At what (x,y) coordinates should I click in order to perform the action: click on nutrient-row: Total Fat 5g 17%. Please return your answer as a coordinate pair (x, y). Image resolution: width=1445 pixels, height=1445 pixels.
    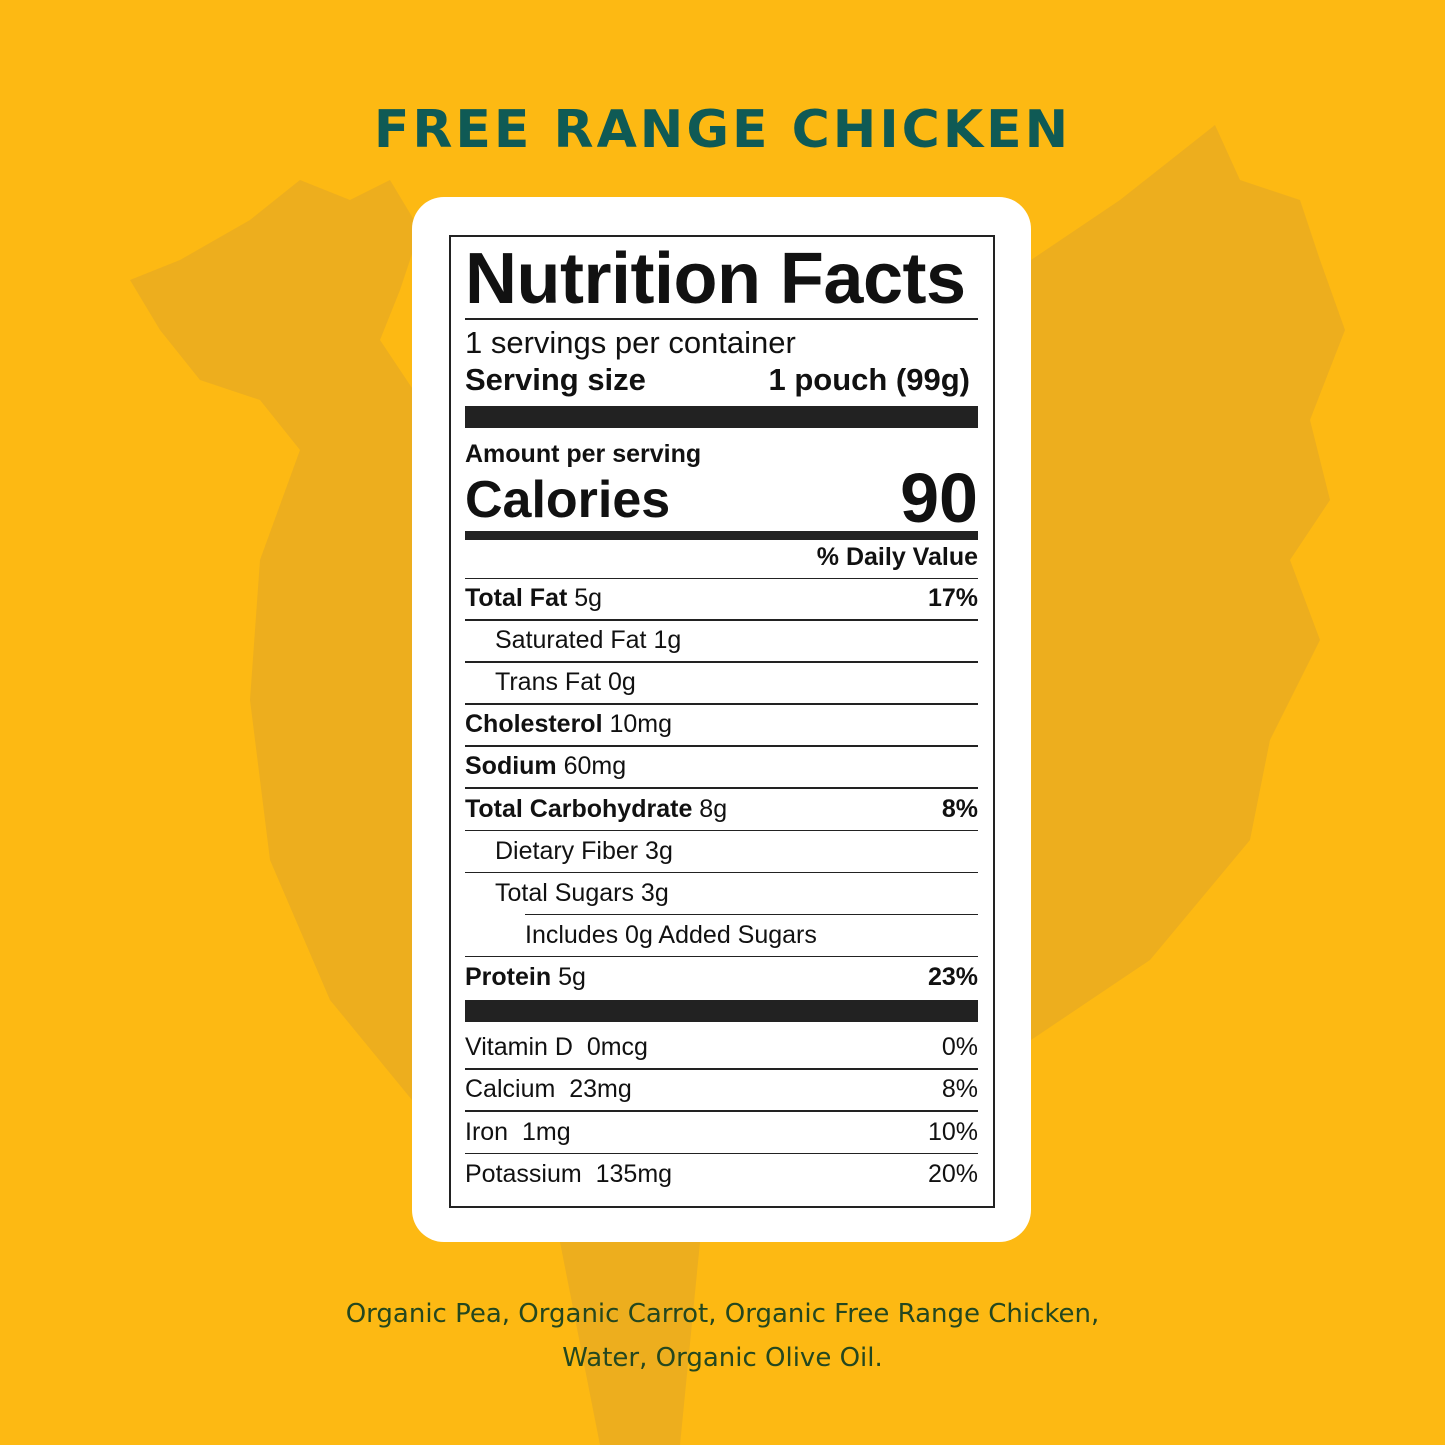
    Looking at the image, I should click on (721, 598).